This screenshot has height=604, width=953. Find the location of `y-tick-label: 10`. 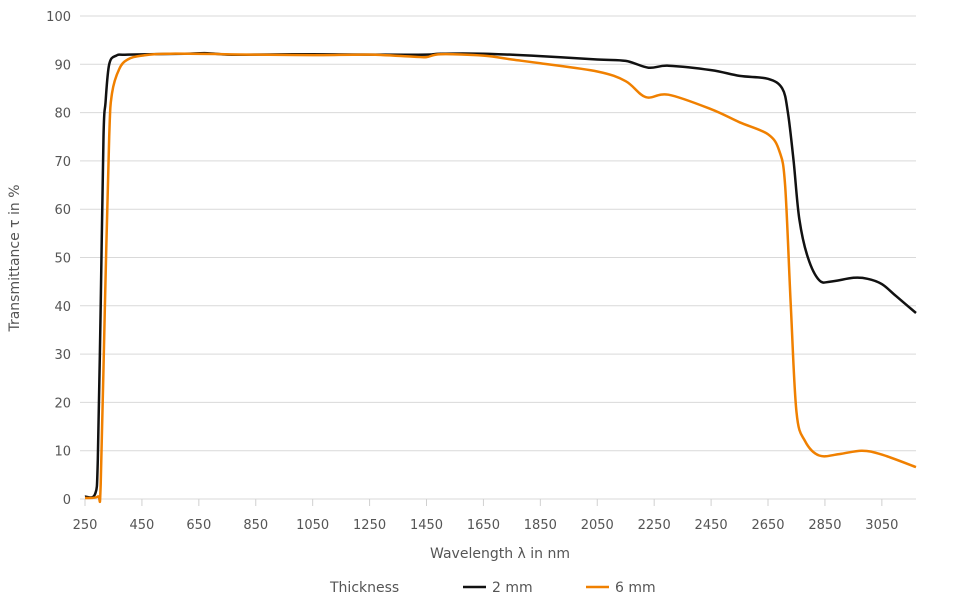

y-tick-label: 10 is located at coordinates (62, 452).